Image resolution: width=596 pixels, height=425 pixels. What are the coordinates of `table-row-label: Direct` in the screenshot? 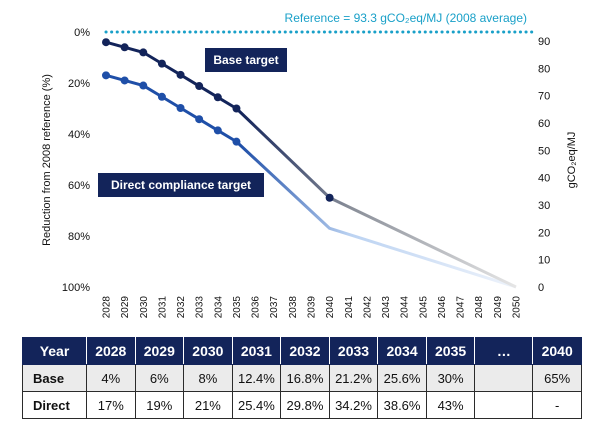 It's located at (54, 405).